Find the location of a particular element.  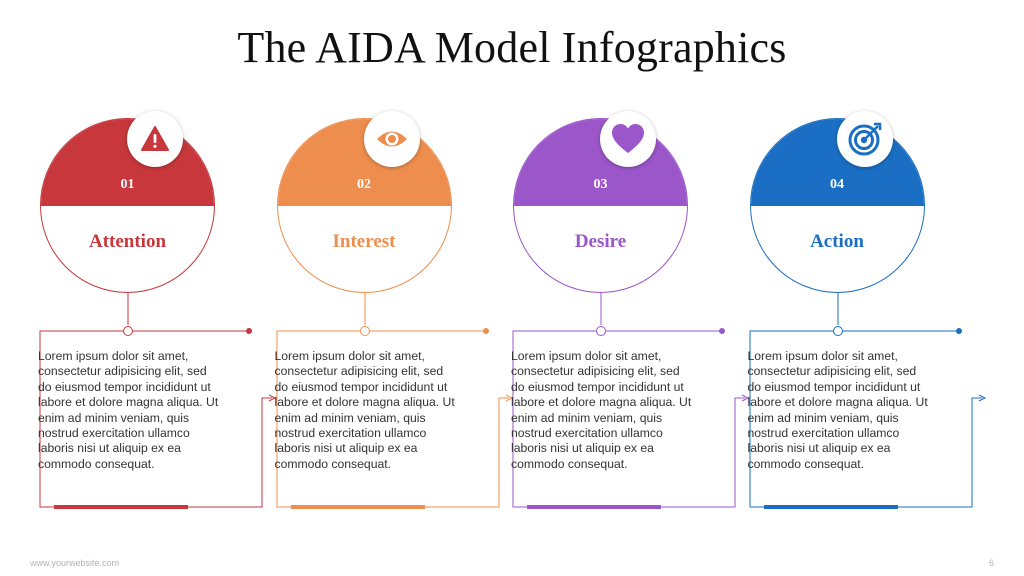

step-circle: 04 Action is located at coordinates (837, 205).